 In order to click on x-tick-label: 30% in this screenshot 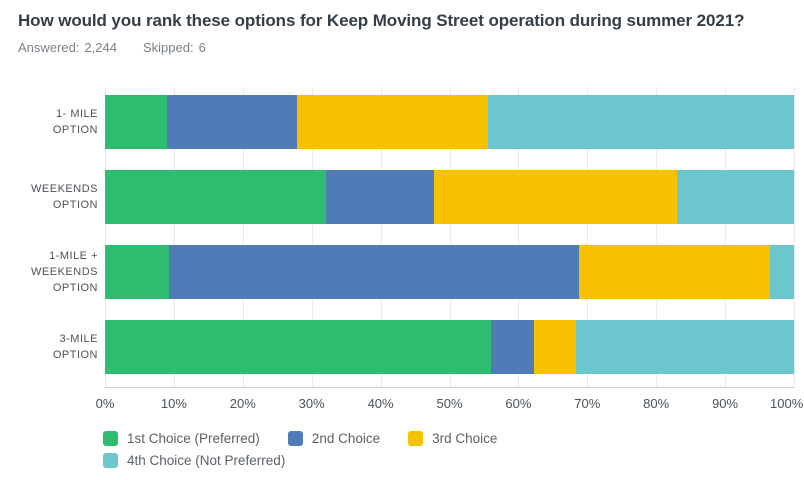, I will do `click(311, 403)`.